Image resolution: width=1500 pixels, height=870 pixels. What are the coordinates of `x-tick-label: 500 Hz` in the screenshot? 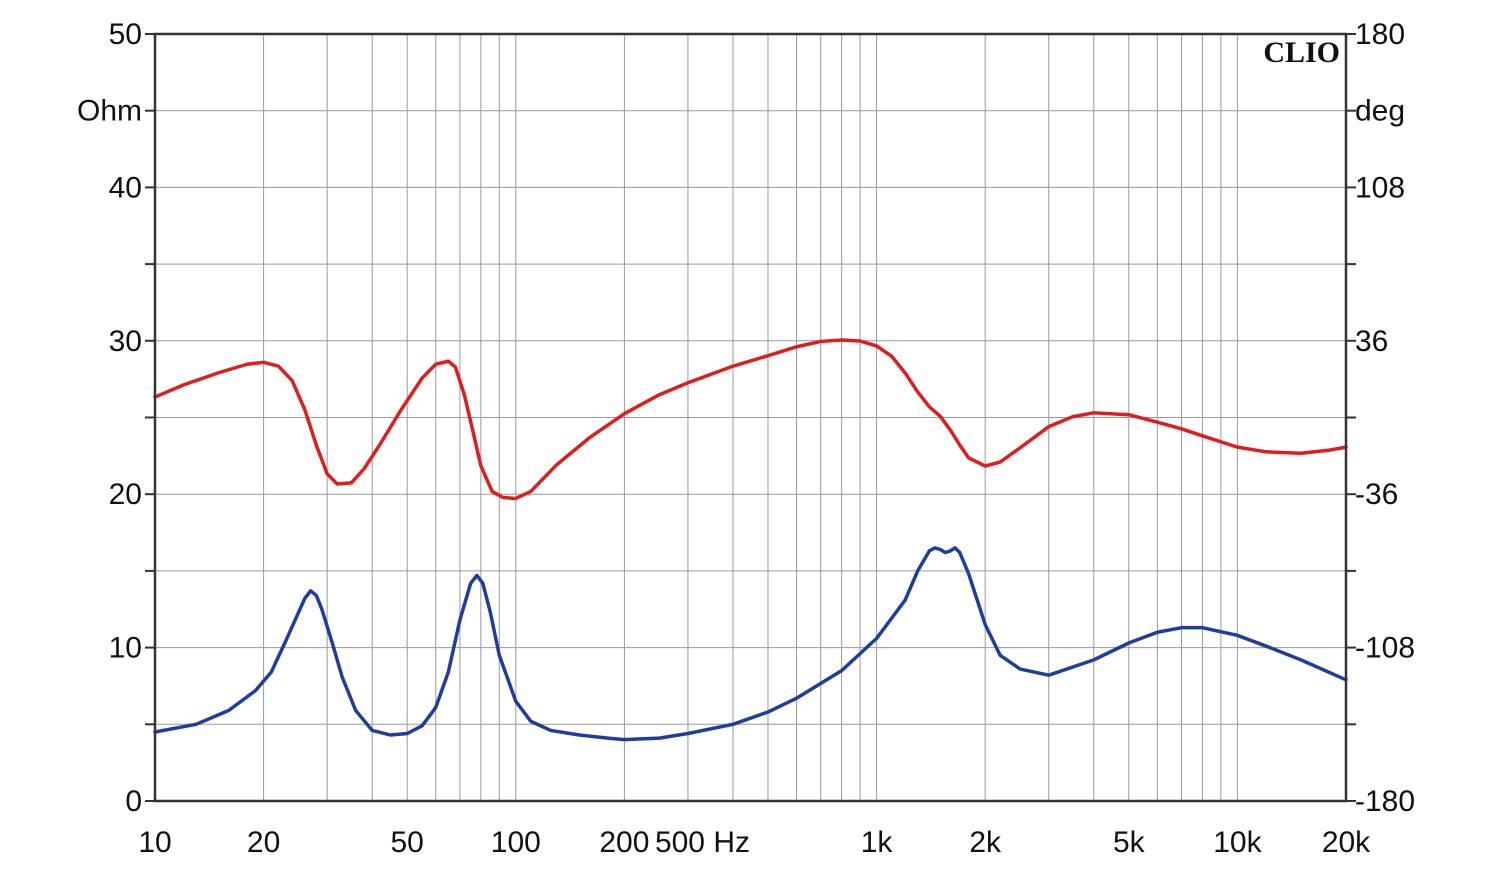 It's located at (702, 842).